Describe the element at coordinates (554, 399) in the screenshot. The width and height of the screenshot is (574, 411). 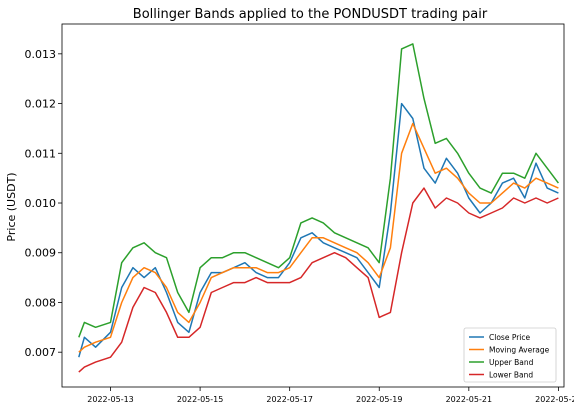
I see `x-tick-label: 2022-05-23` at that location.